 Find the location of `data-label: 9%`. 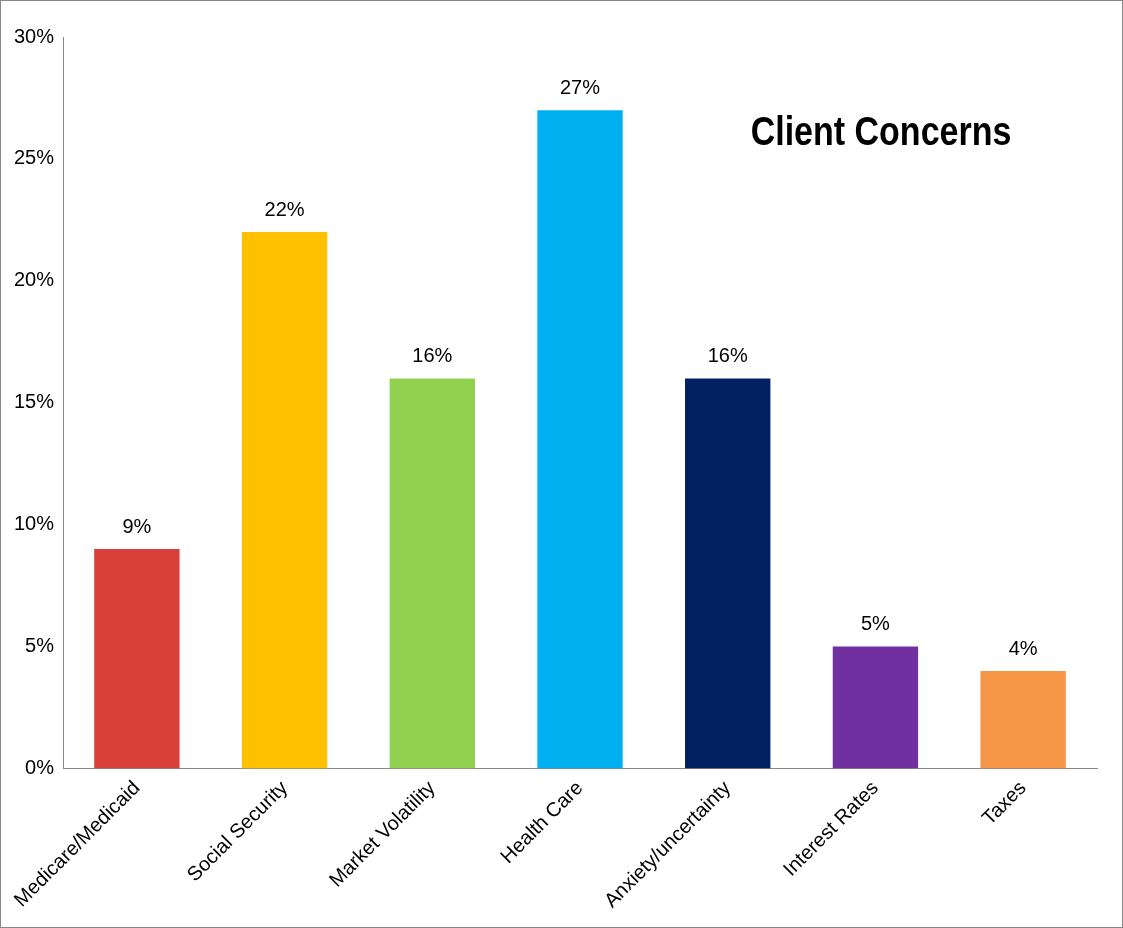

data-label: 9% is located at coordinates (137, 525).